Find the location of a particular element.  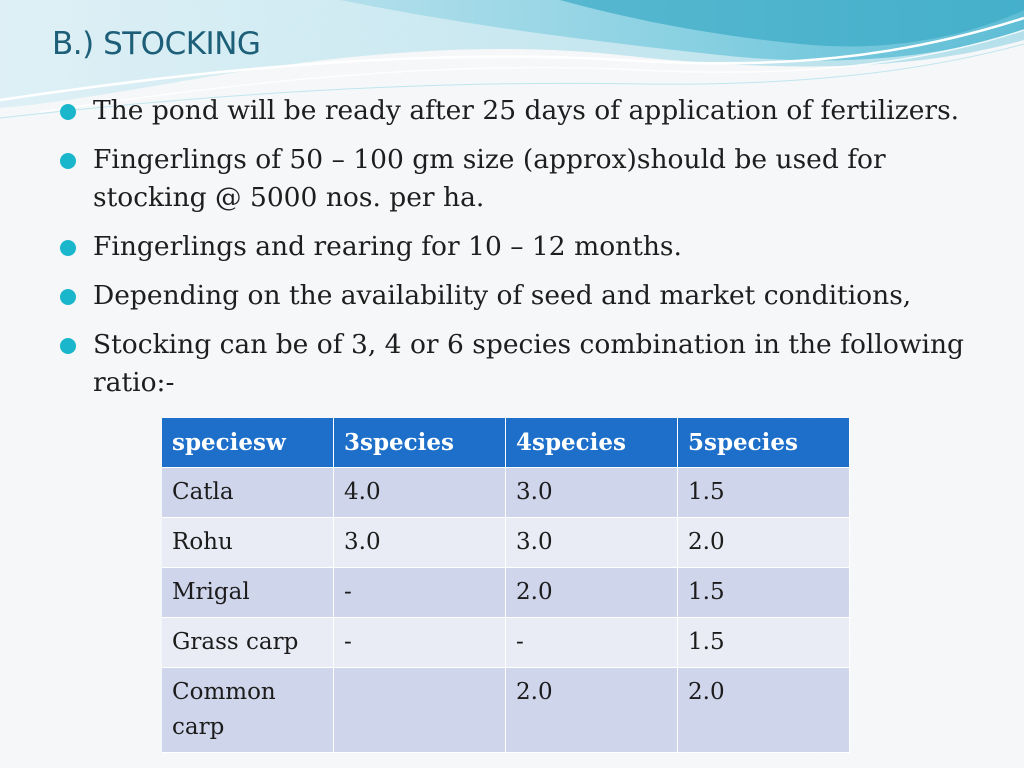

table-cell: Mrigal is located at coordinates (248, 592).